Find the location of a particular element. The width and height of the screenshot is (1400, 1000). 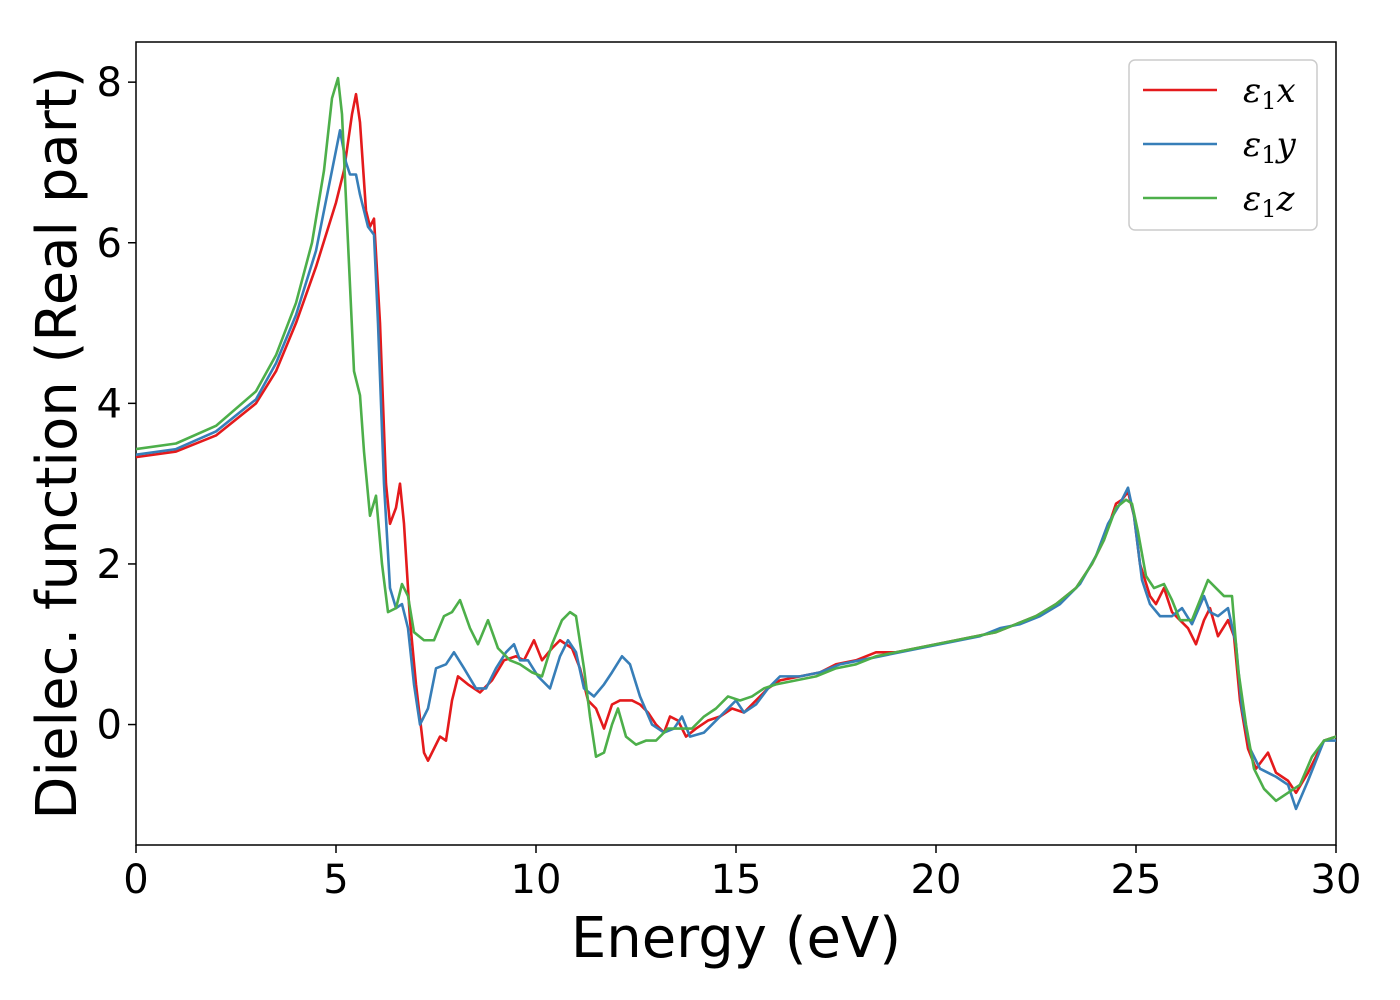

y-tick-label: 0 is located at coordinates (109, 726).